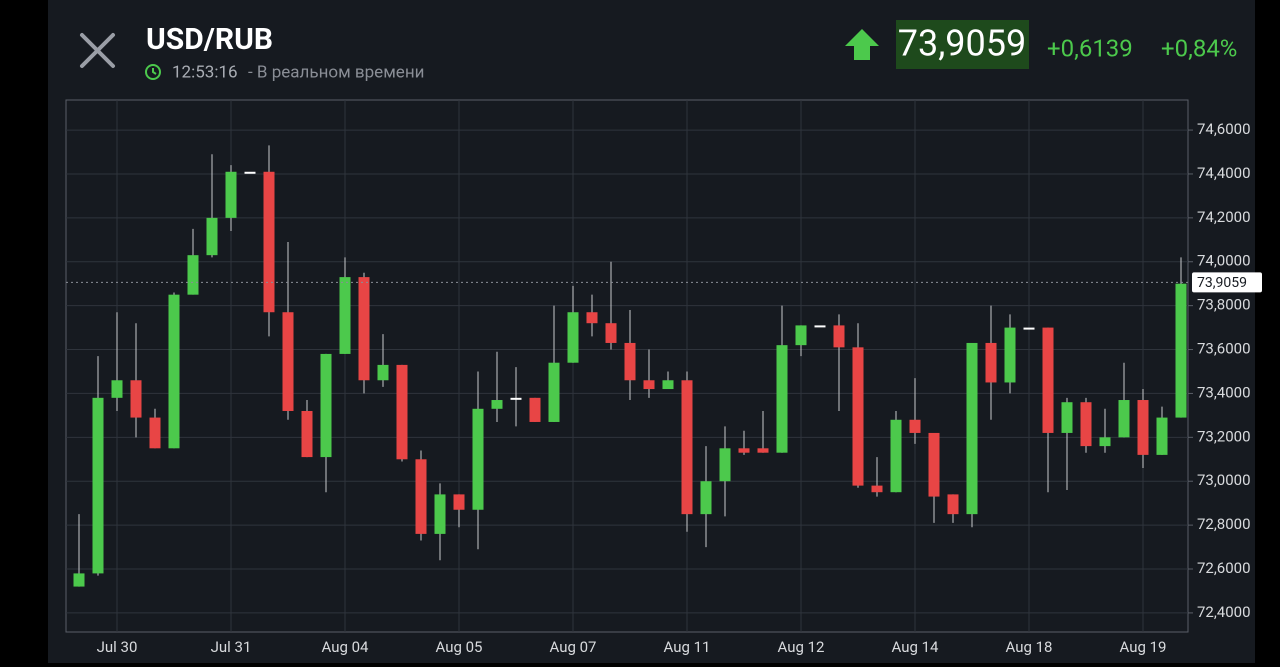  What do you see at coordinates (573, 647) in the screenshot?
I see `x-tick-label: Aug 07` at bounding box center [573, 647].